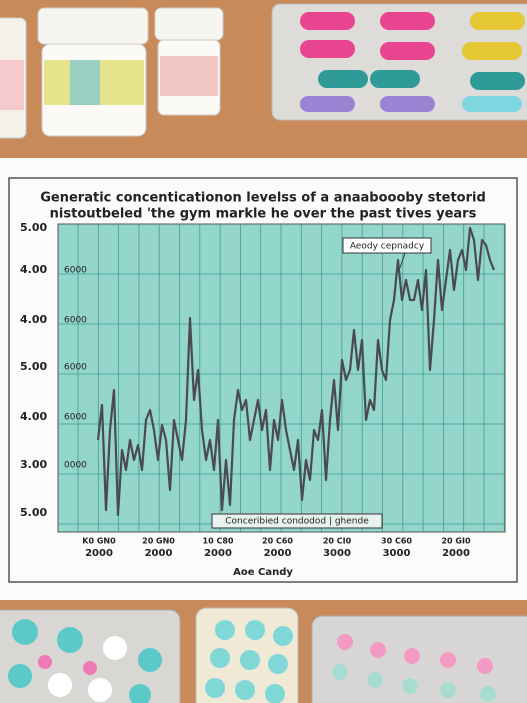 The height and width of the screenshot is (703, 527). I want to click on blister-top, so click(399, 62).